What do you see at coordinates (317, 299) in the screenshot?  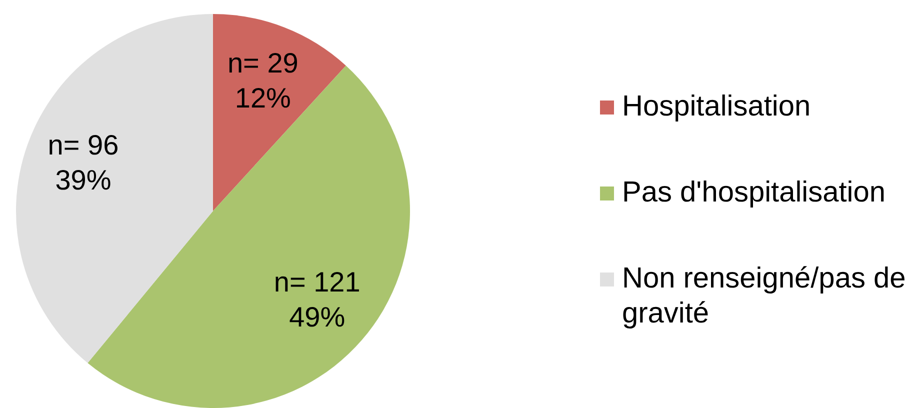 I see `data-label: n= 121 49%` at bounding box center [317, 299].